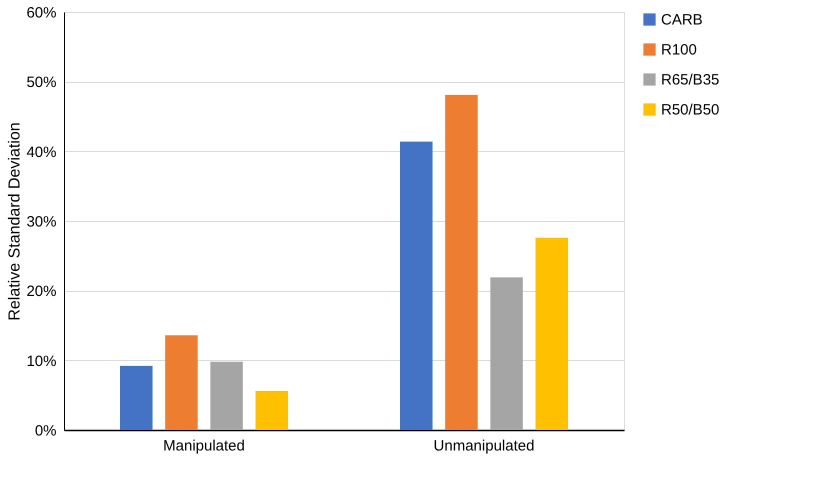 The width and height of the screenshot is (824, 500). Describe the element at coordinates (45, 431) in the screenshot. I see `y-tick-label: 0%` at that location.